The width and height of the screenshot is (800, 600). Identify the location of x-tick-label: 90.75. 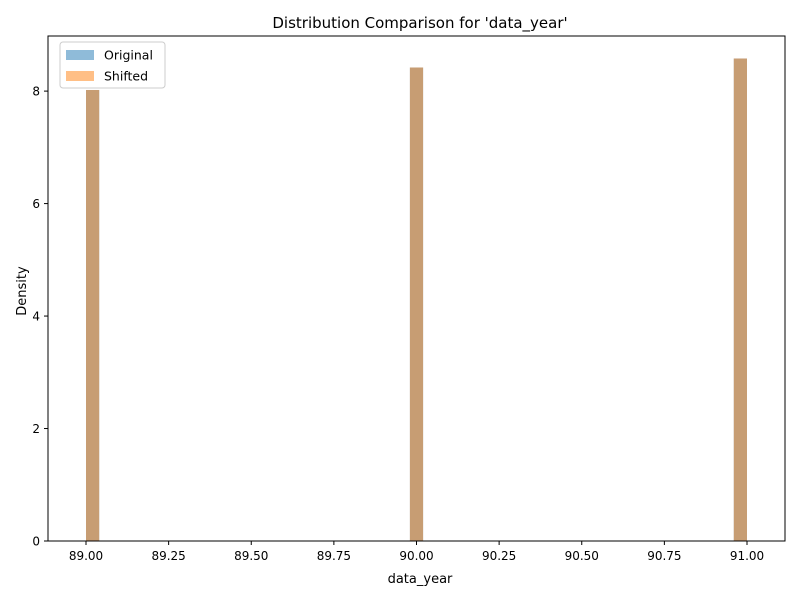
(664, 556).